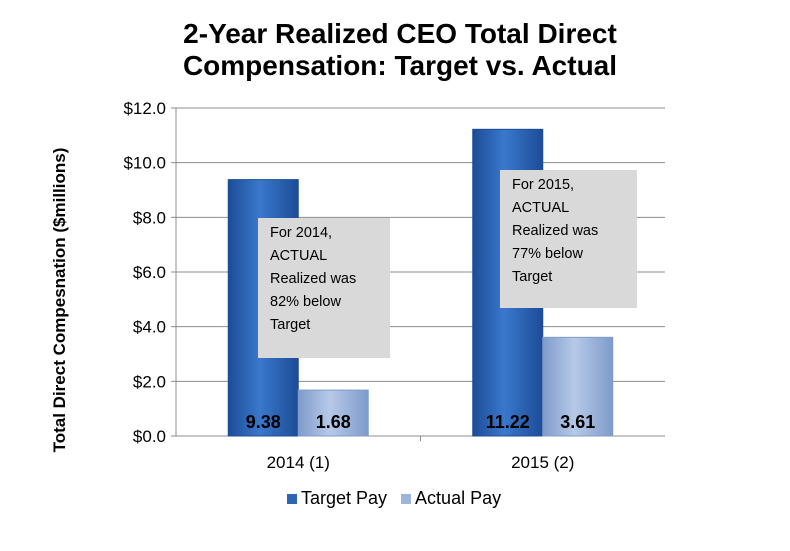  Describe the element at coordinates (508, 422) in the screenshot. I see `data-label: 11.22` at that location.